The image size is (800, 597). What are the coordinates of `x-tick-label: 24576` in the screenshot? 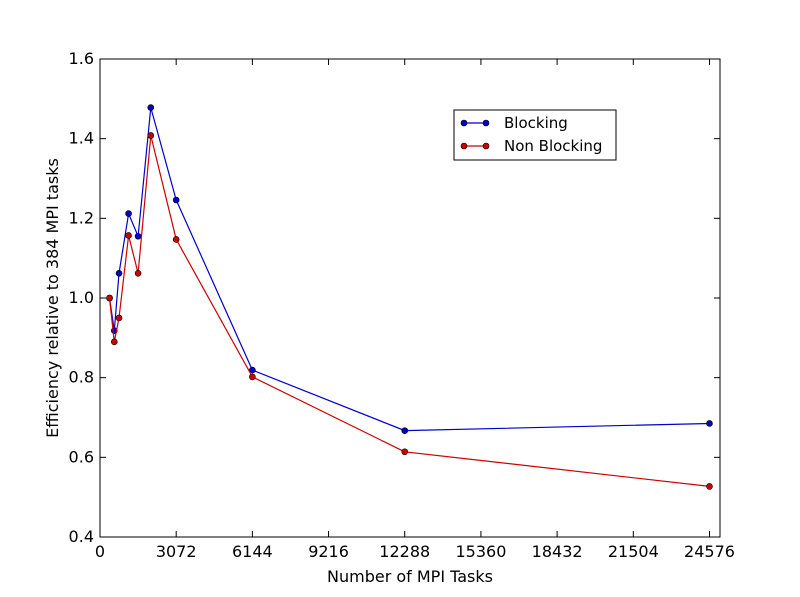 It's located at (709, 551).